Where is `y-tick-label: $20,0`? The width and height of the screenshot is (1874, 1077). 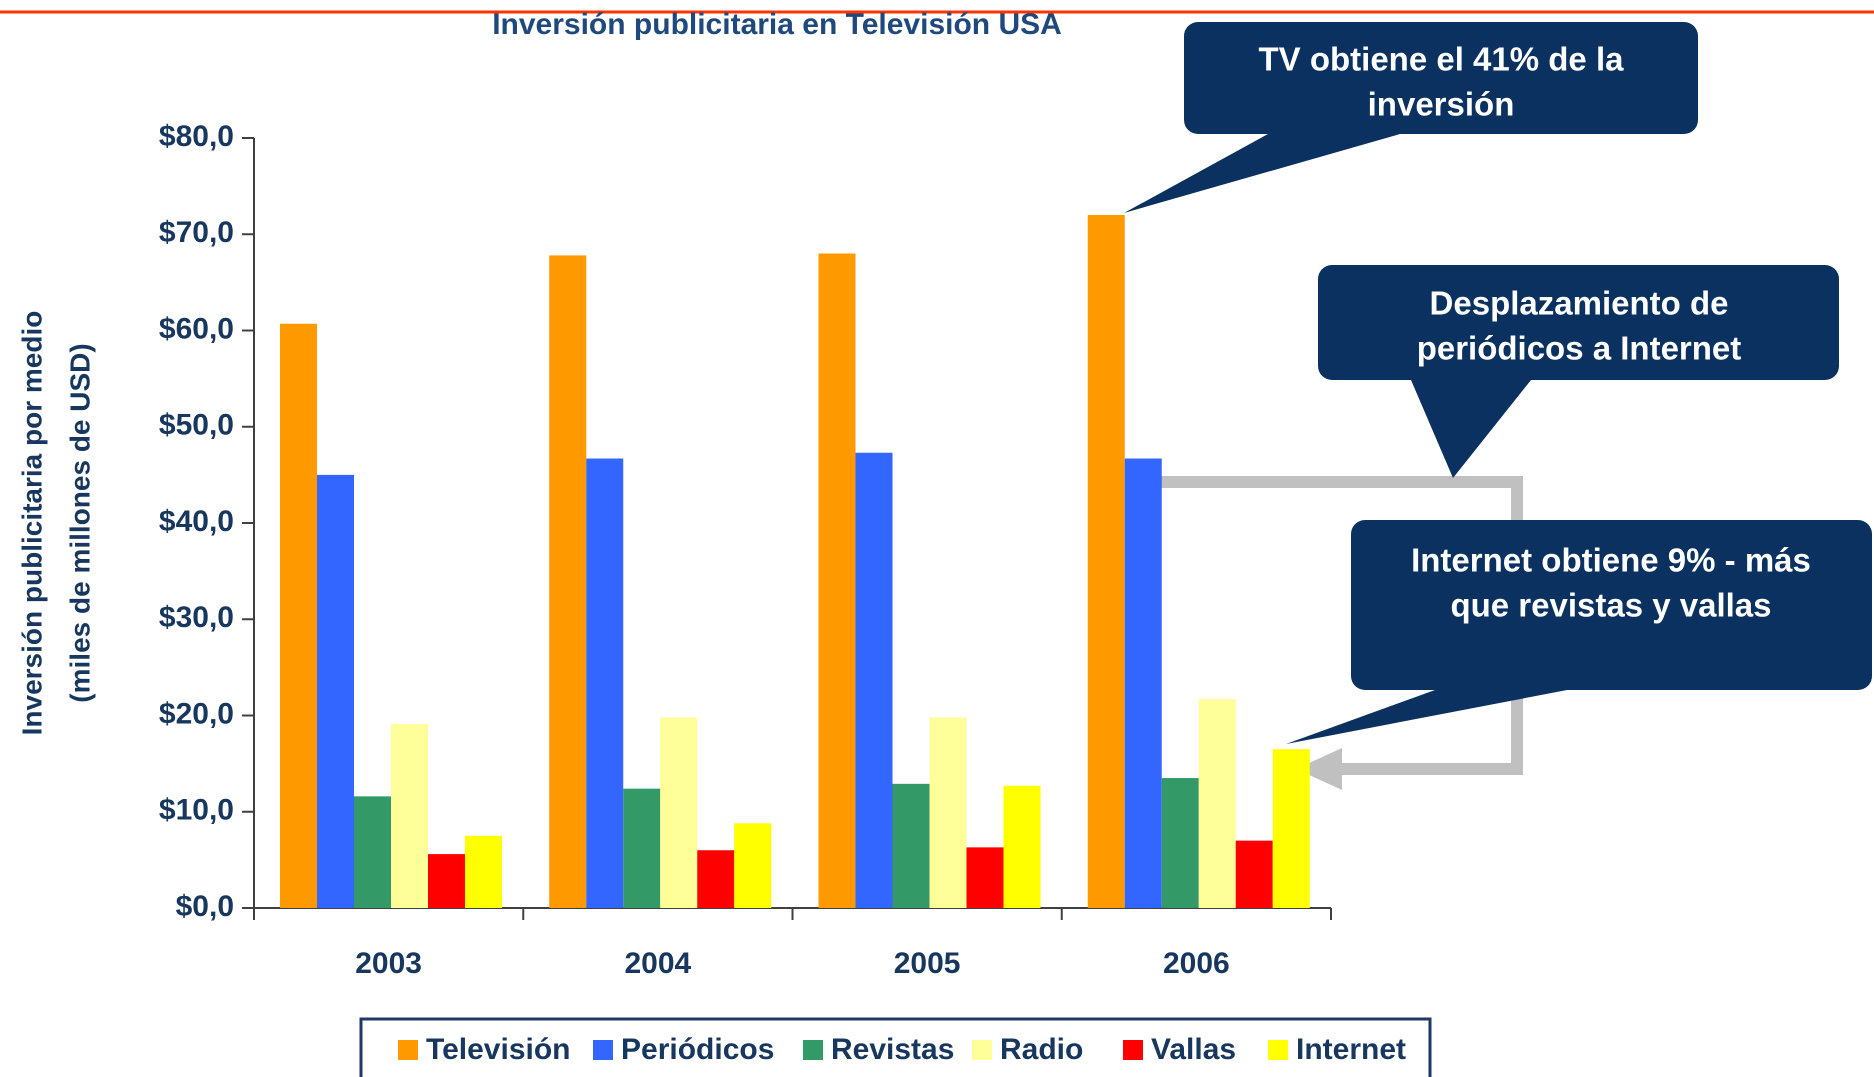
y-tick-label: $20,0 is located at coordinates (196, 713).